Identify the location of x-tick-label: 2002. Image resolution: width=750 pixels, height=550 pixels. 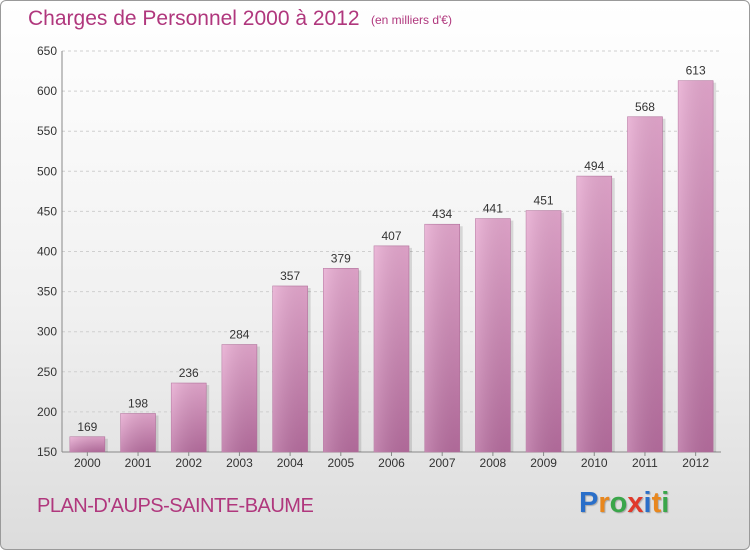
(188, 463).